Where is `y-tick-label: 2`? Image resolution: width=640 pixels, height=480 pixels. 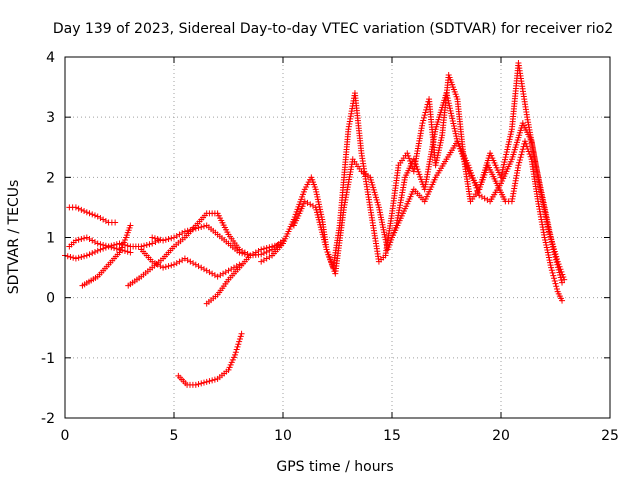 y-tick-label: 2 is located at coordinates (50, 178).